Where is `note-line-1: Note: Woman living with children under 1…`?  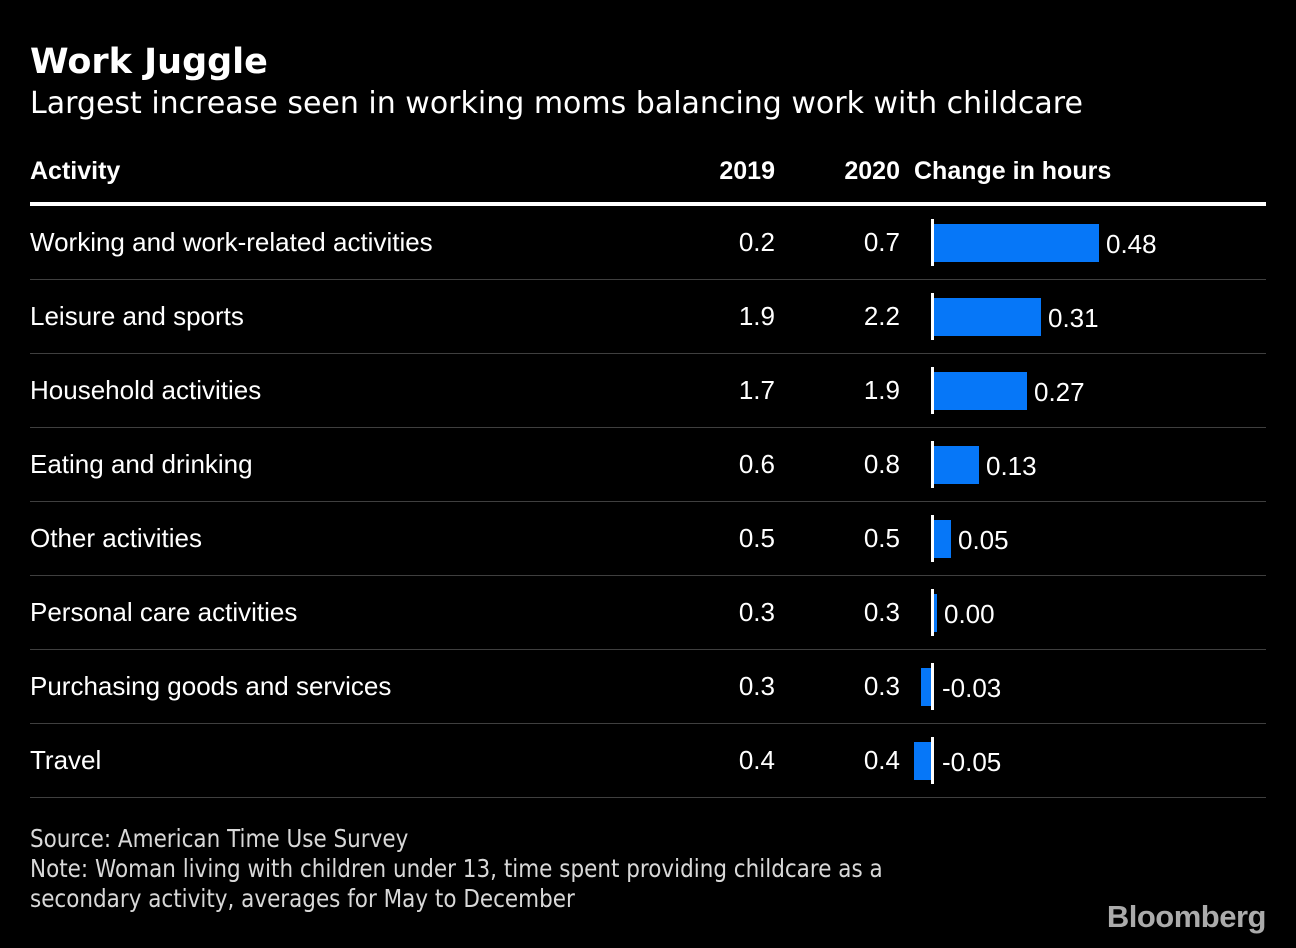
note-line-1: Note: Woman living with children under 1… is located at coordinates (456, 868).